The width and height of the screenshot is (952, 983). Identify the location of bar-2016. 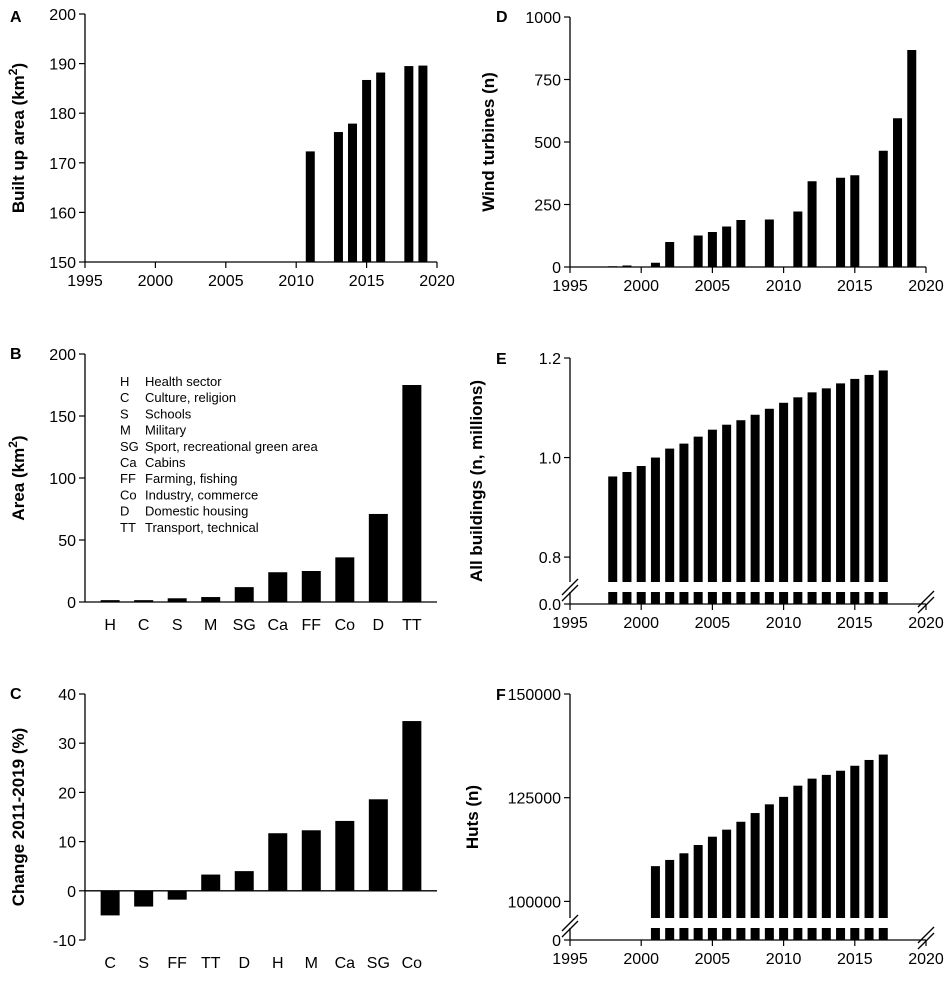
(869, 478).